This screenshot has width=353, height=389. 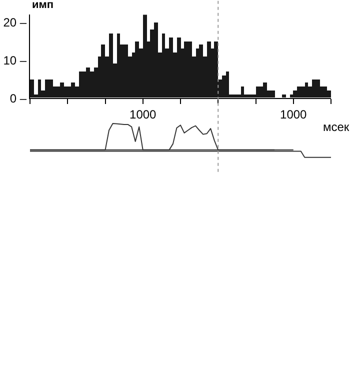 What do you see at coordinates (43, 5) in the screenshot?
I see `y-axis-title: имп` at bounding box center [43, 5].